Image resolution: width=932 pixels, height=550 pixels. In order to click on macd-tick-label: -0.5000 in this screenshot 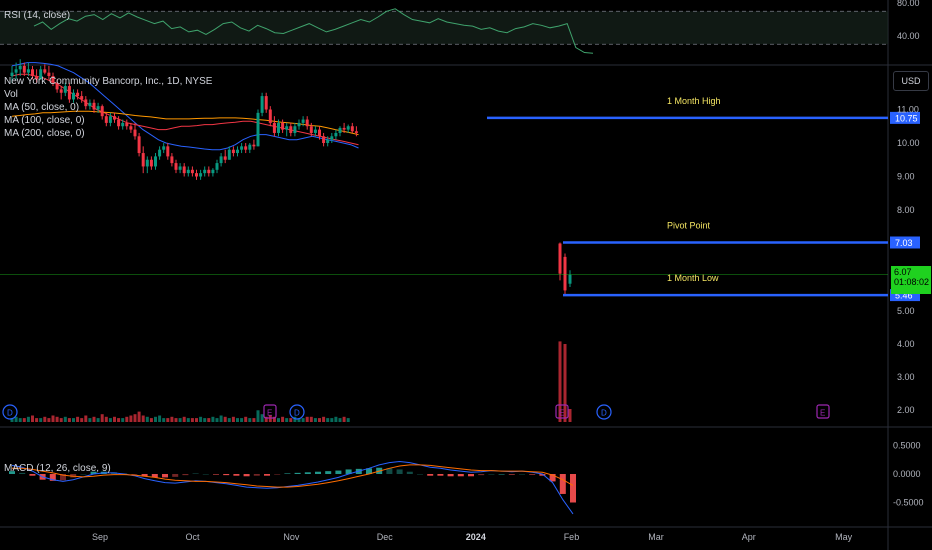, I will do `click(908, 503)`.